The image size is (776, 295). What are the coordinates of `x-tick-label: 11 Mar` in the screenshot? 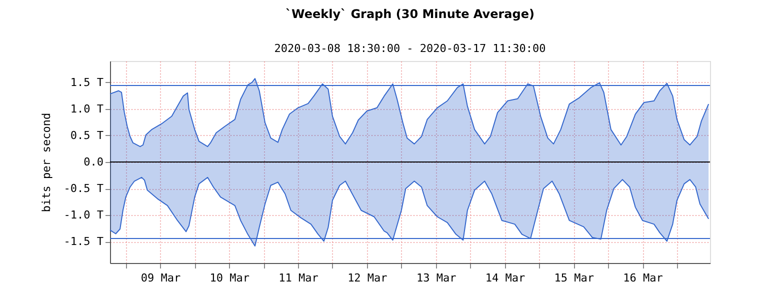 It's located at (298, 278).